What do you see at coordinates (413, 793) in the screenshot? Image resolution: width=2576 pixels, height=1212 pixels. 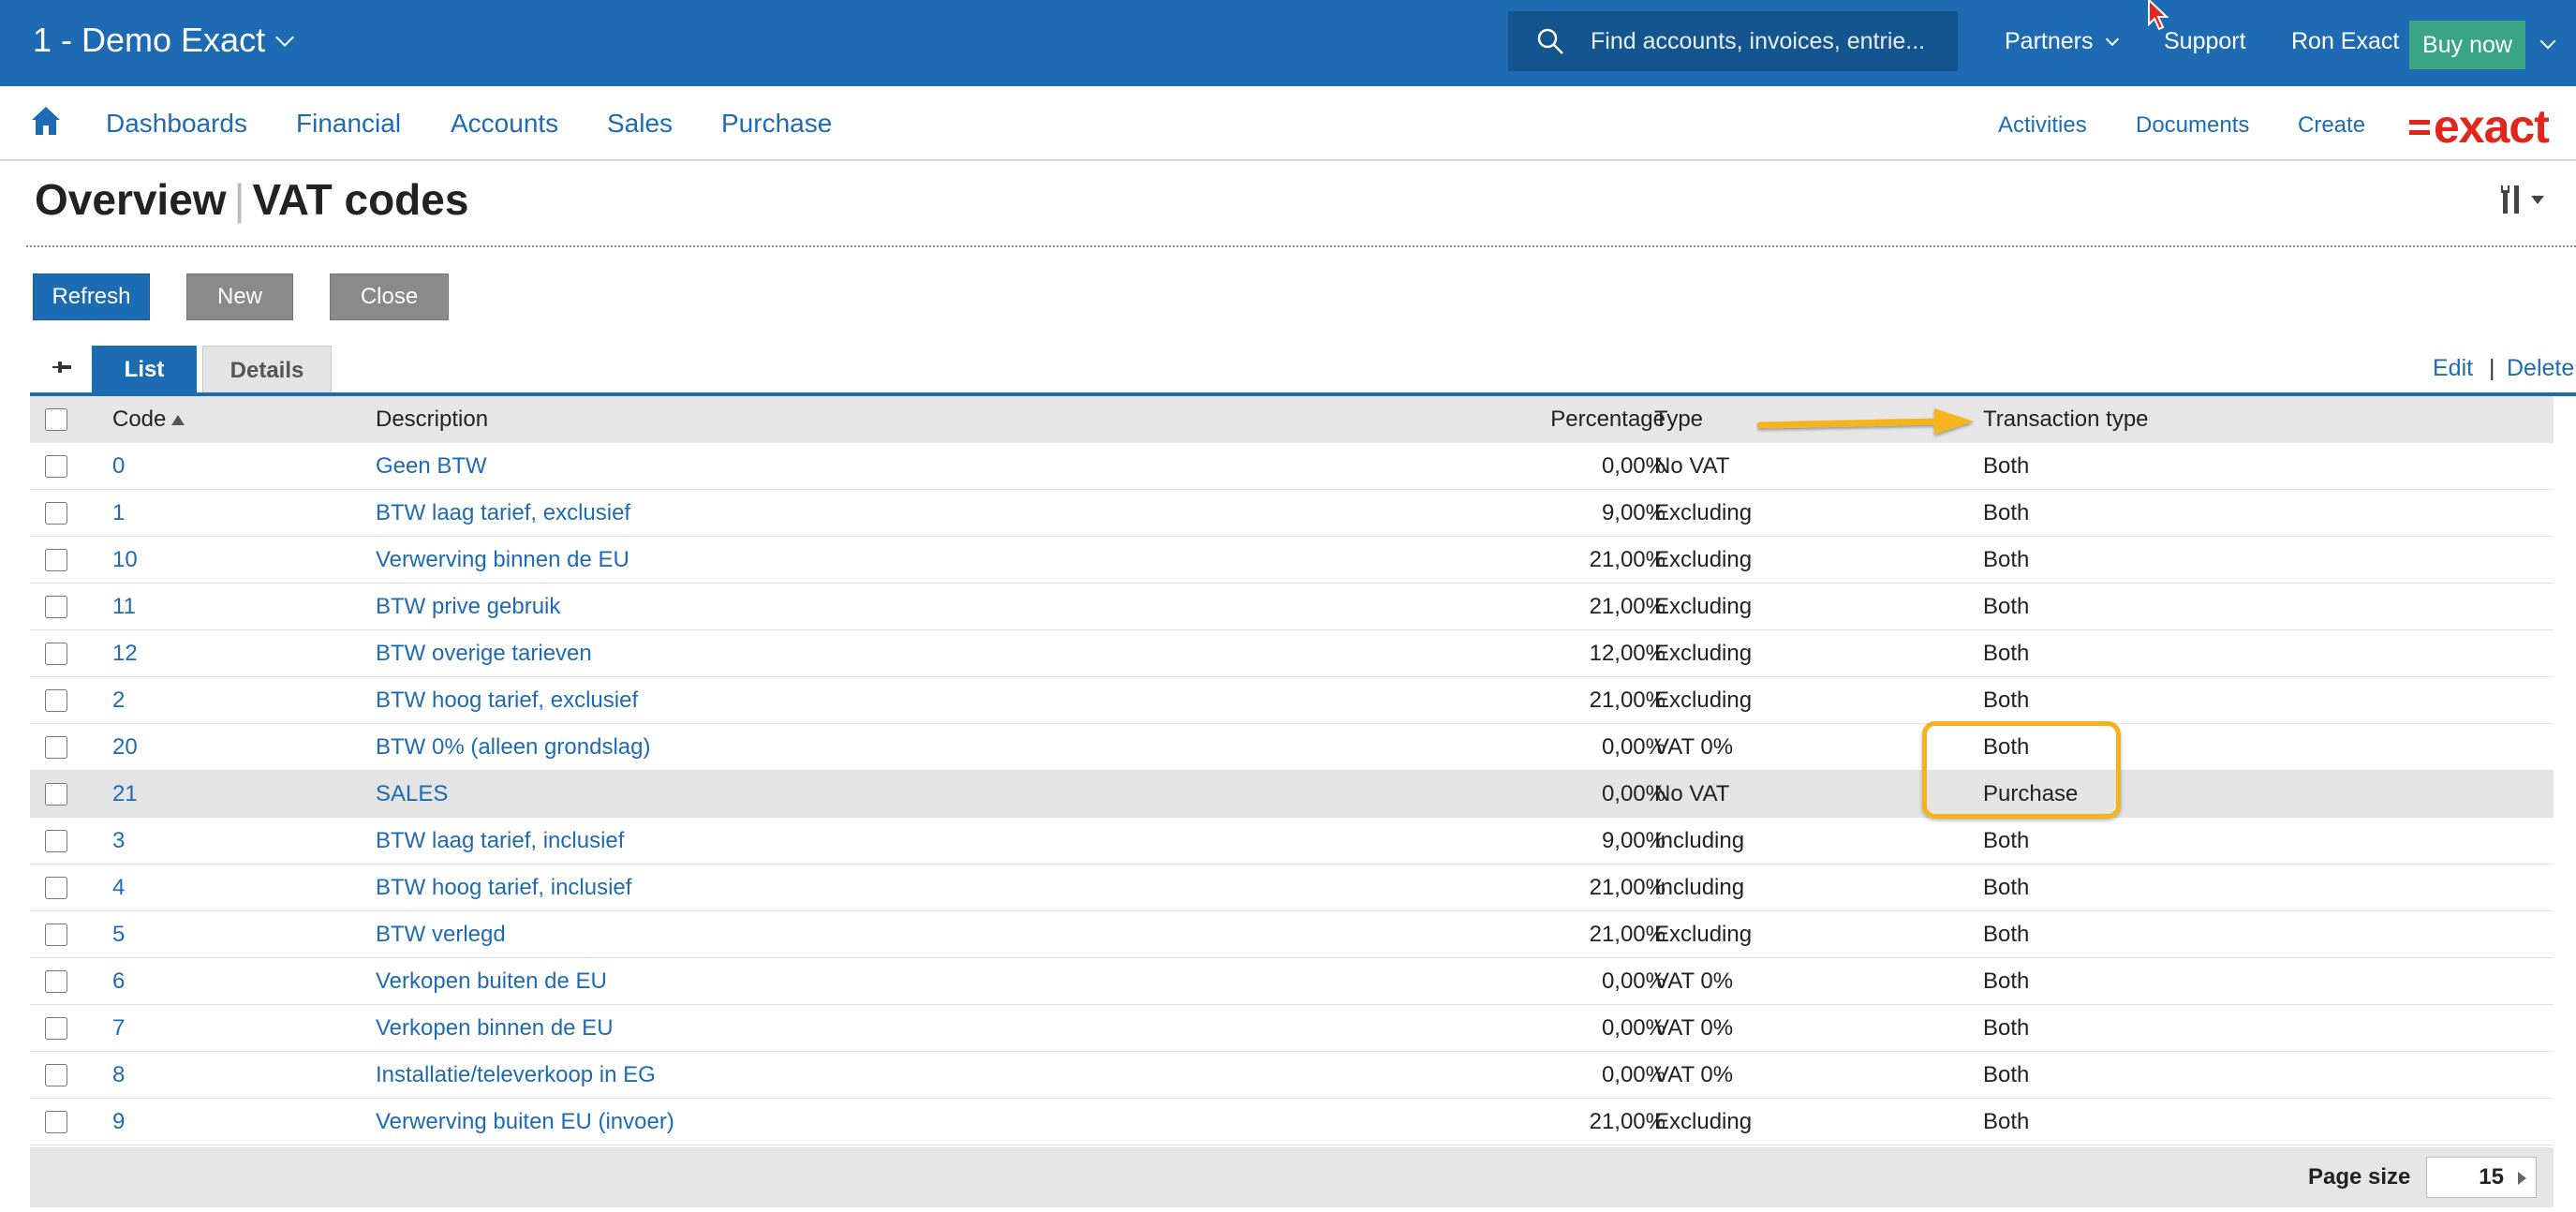 I see `description-link: SALES` at bounding box center [413, 793].